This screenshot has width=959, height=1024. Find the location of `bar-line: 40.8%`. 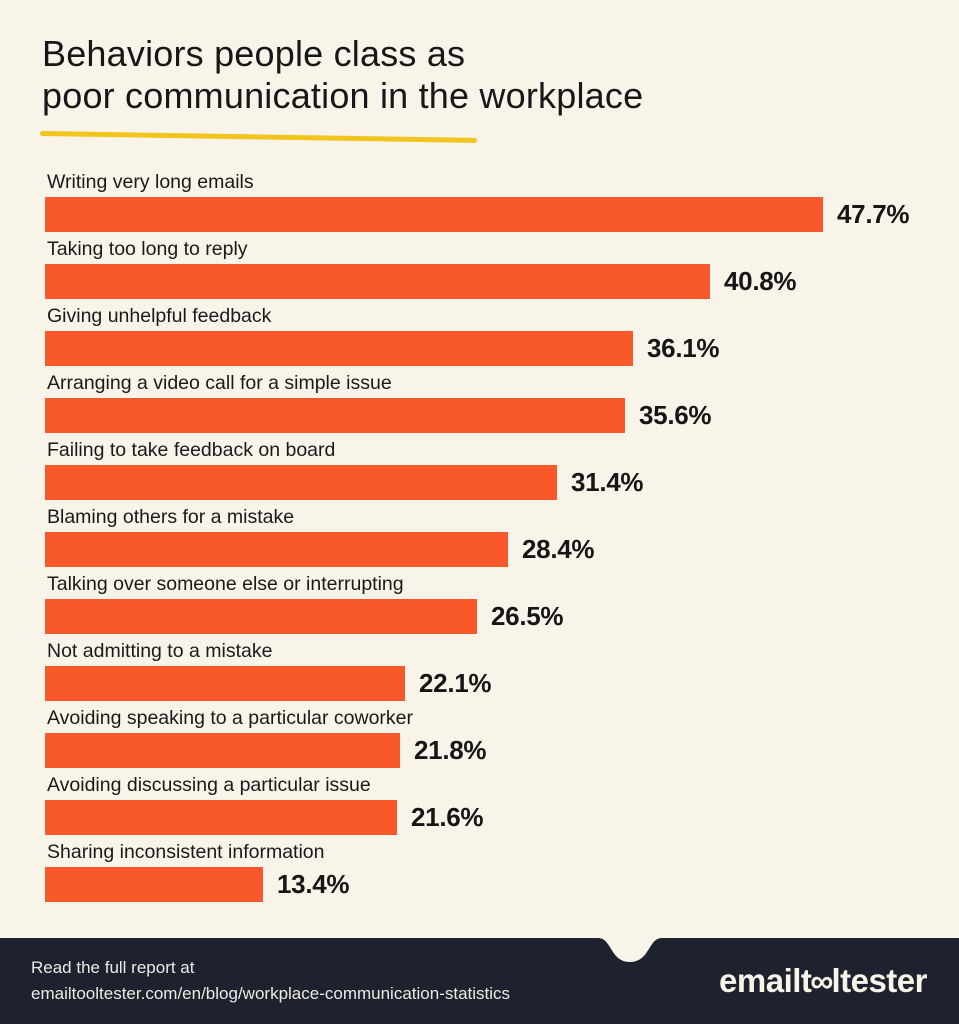

bar-line: 40.8% is located at coordinates (490, 281).